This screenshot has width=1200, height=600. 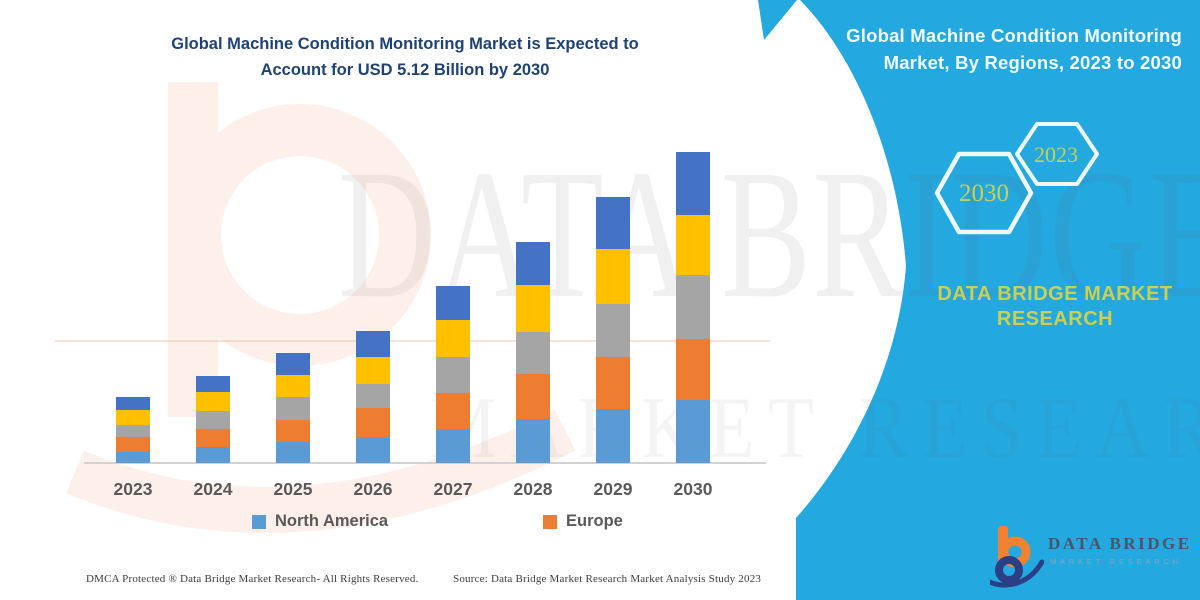 I want to click on x-axis-line, so click(x=425, y=463).